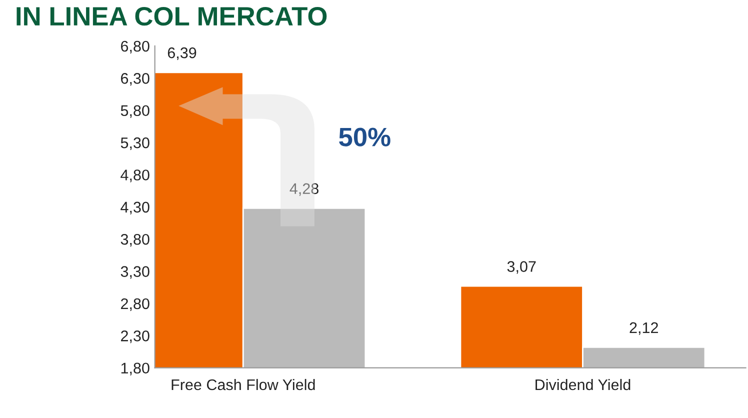 The image size is (748, 418). I want to click on y-tick-label: 1,80, so click(135, 369).